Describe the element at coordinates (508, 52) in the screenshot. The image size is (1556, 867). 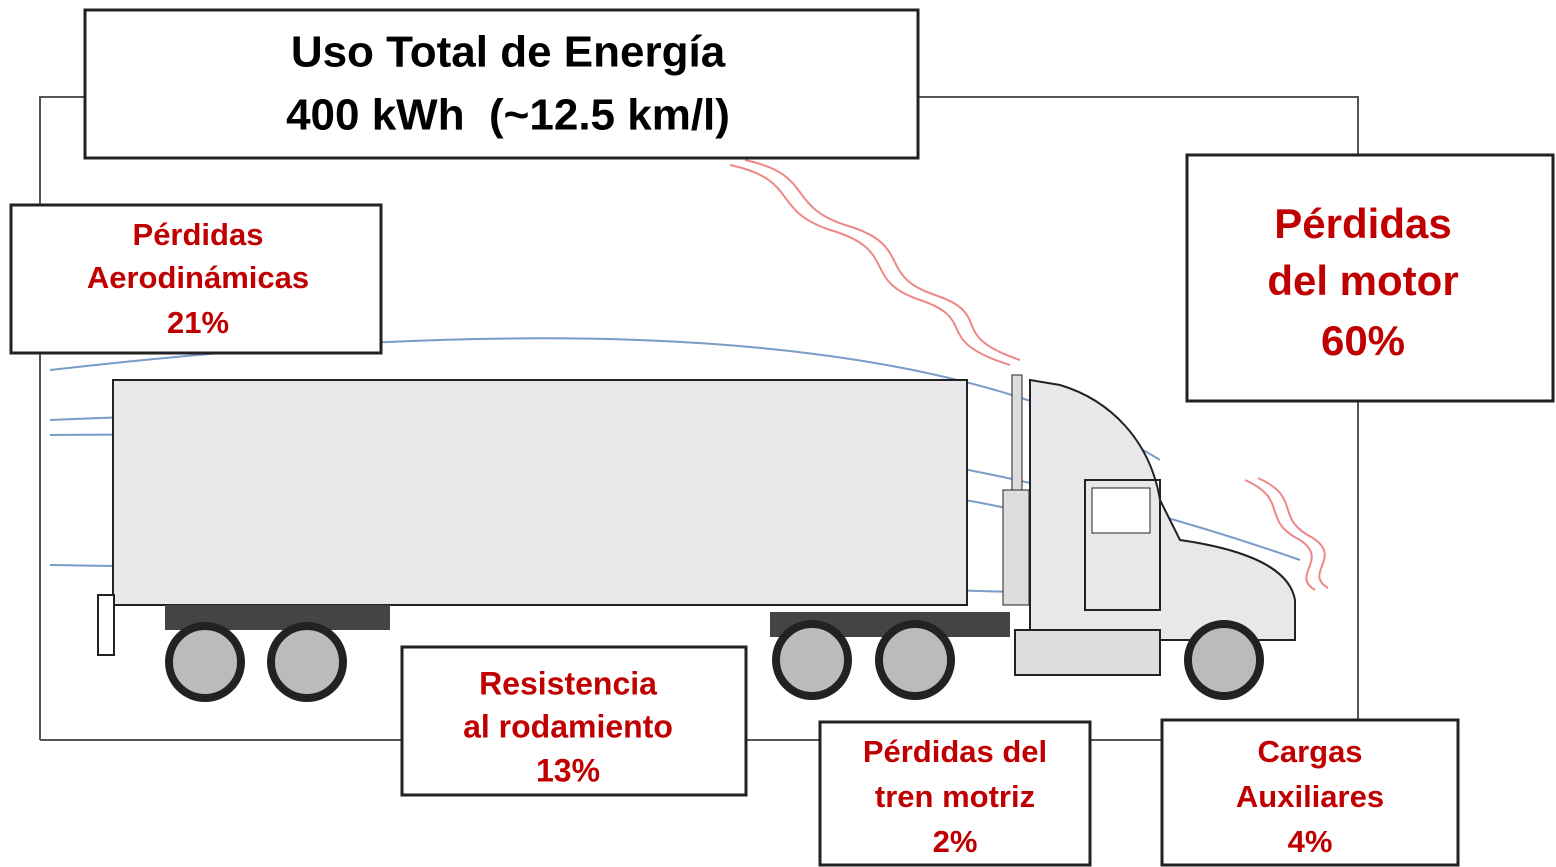
I see `title-line: Uso Total de Energía` at that location.